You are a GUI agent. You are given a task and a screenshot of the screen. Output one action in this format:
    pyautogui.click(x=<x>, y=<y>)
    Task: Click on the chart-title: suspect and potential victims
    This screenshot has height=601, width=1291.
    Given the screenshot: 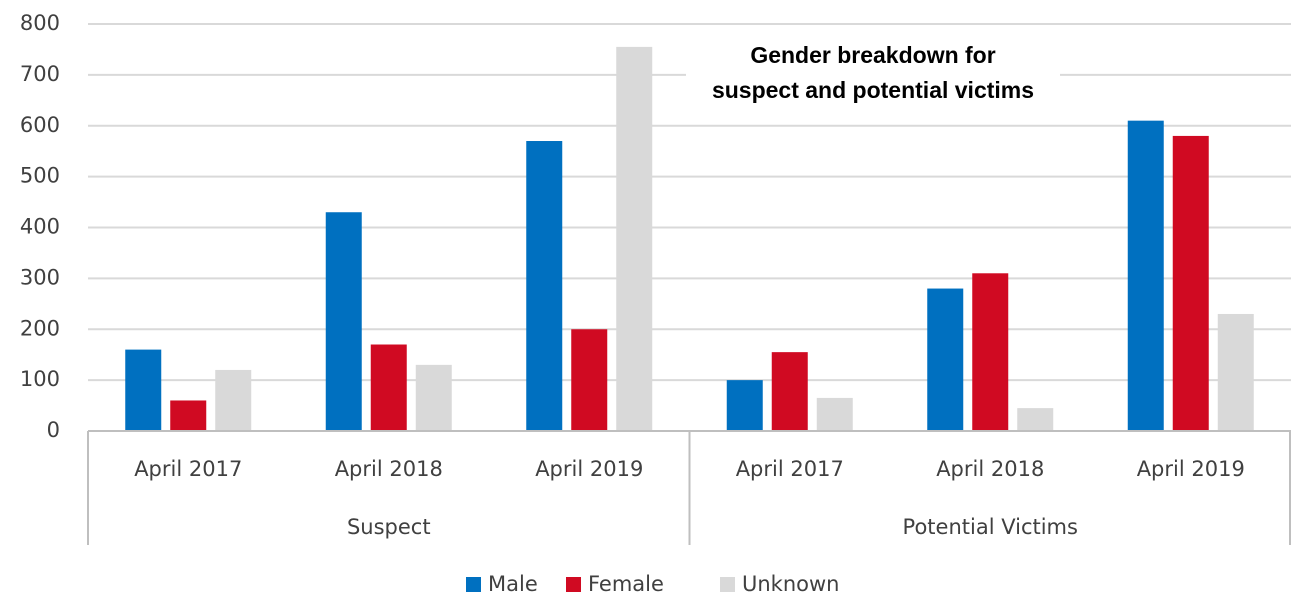 What is the action you would take?
    pyautogui.click(x=873, y=90)
    